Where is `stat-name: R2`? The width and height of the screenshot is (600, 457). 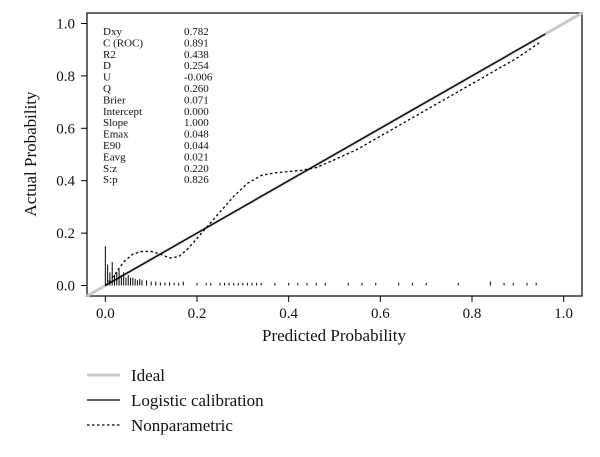 stat-name: R2 is located at coordinates (109, 55).